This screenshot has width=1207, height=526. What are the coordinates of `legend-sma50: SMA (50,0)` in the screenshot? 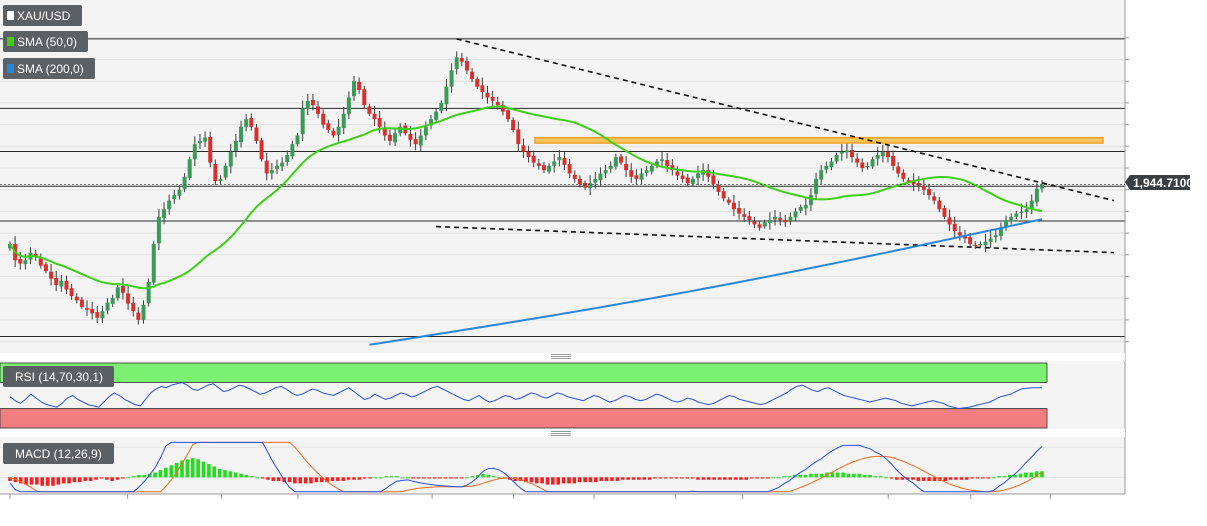 It's located at (45, 41).